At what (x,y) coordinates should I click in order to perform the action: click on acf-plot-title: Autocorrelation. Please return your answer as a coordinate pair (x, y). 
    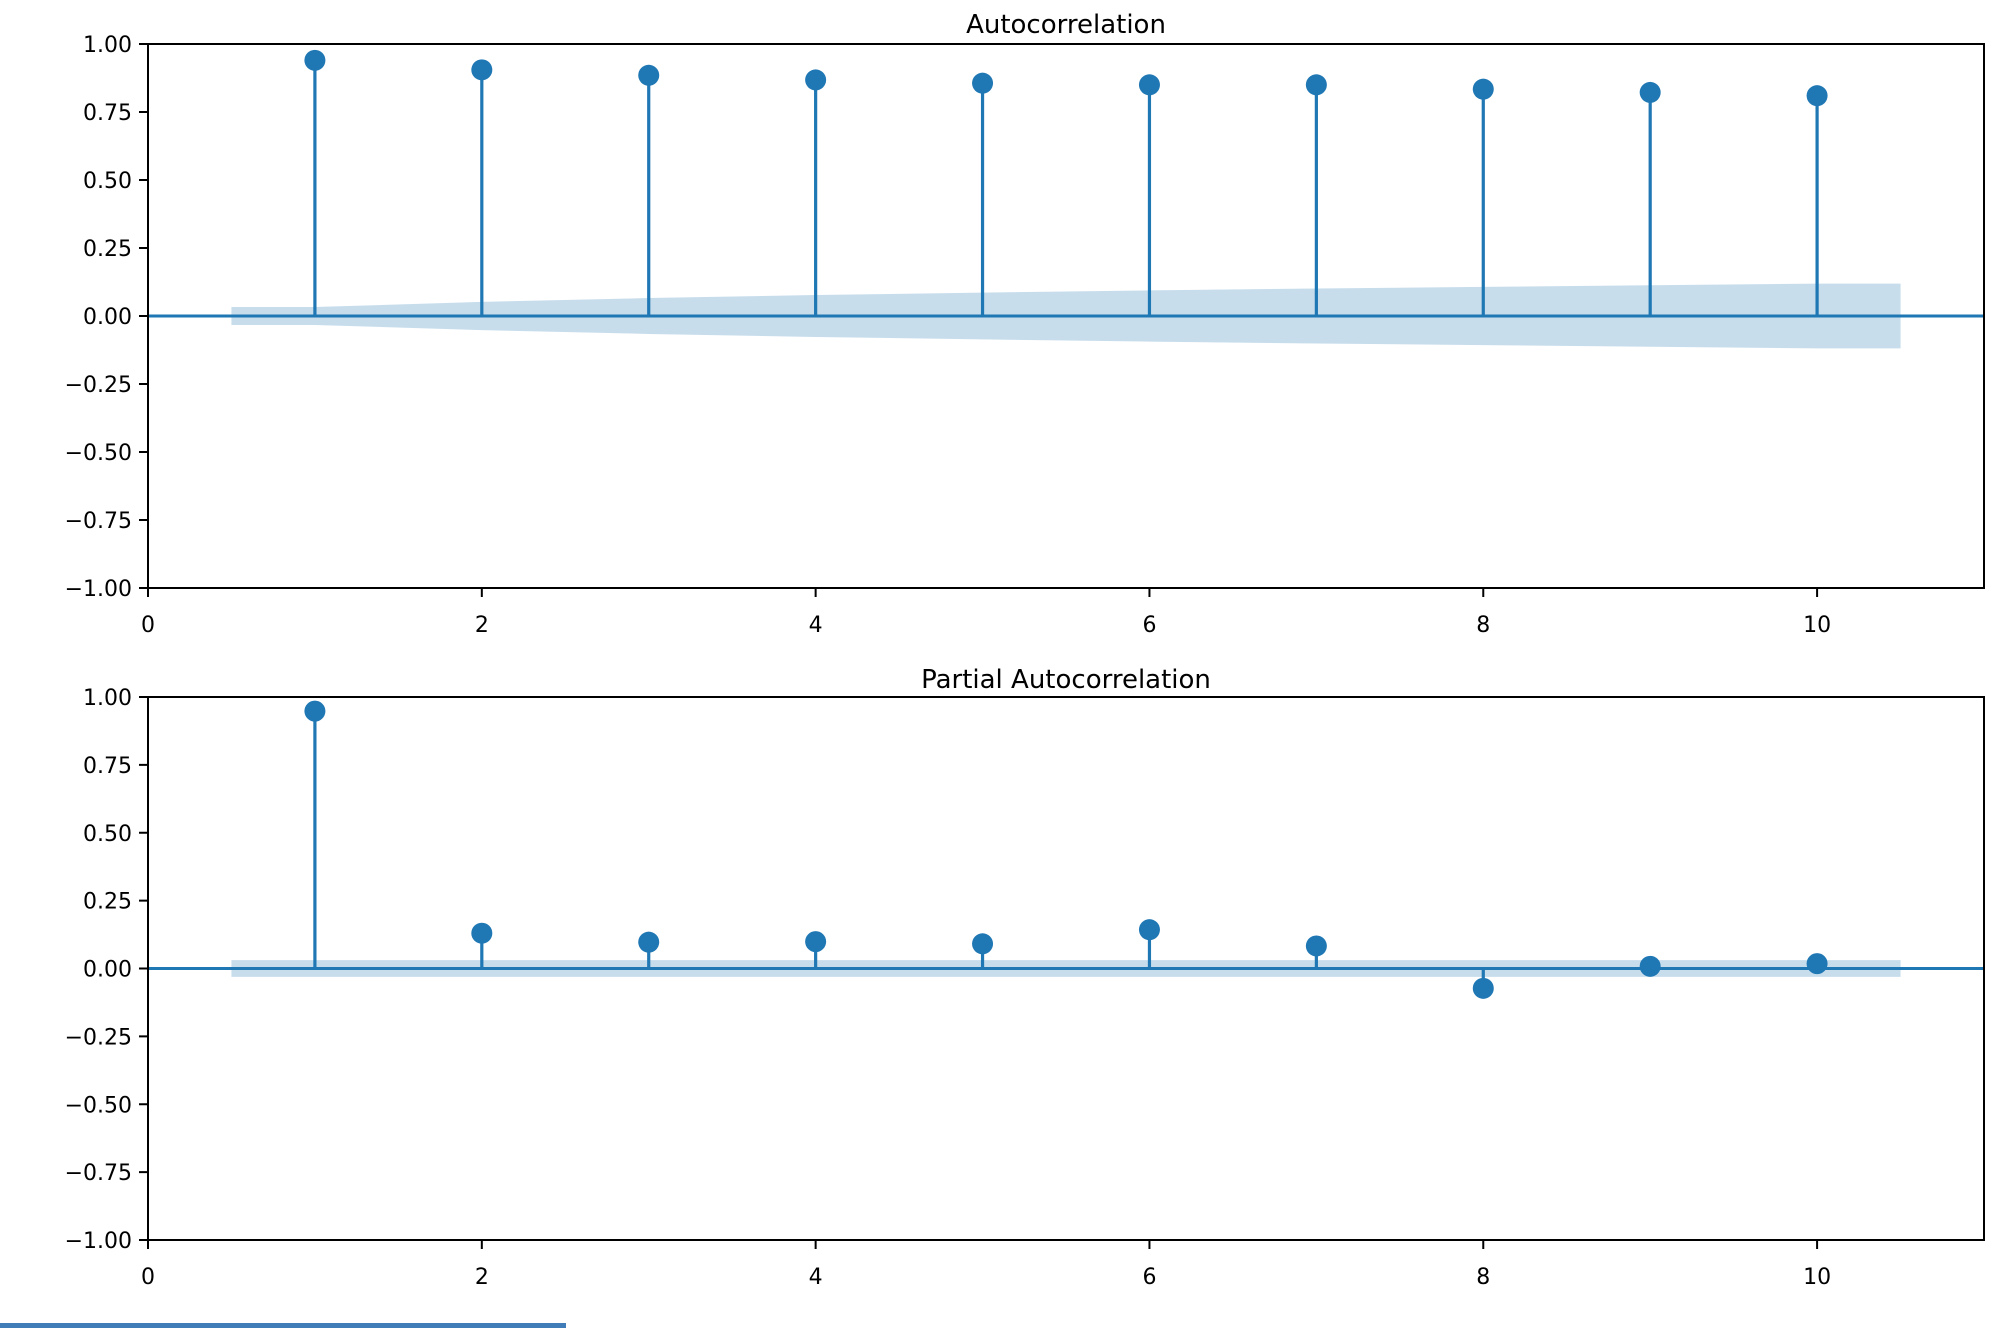
    Looking at the image, I should click on (1066, 25).